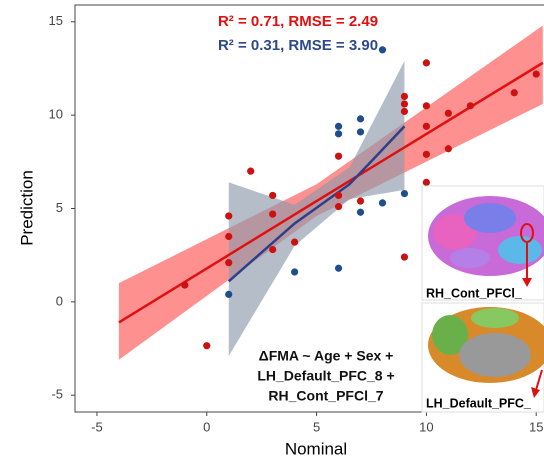  What do you see at coordinates (56, 114) in the screenshot?
I see `y-tick-label: 10` at bounding box center [56, 114].